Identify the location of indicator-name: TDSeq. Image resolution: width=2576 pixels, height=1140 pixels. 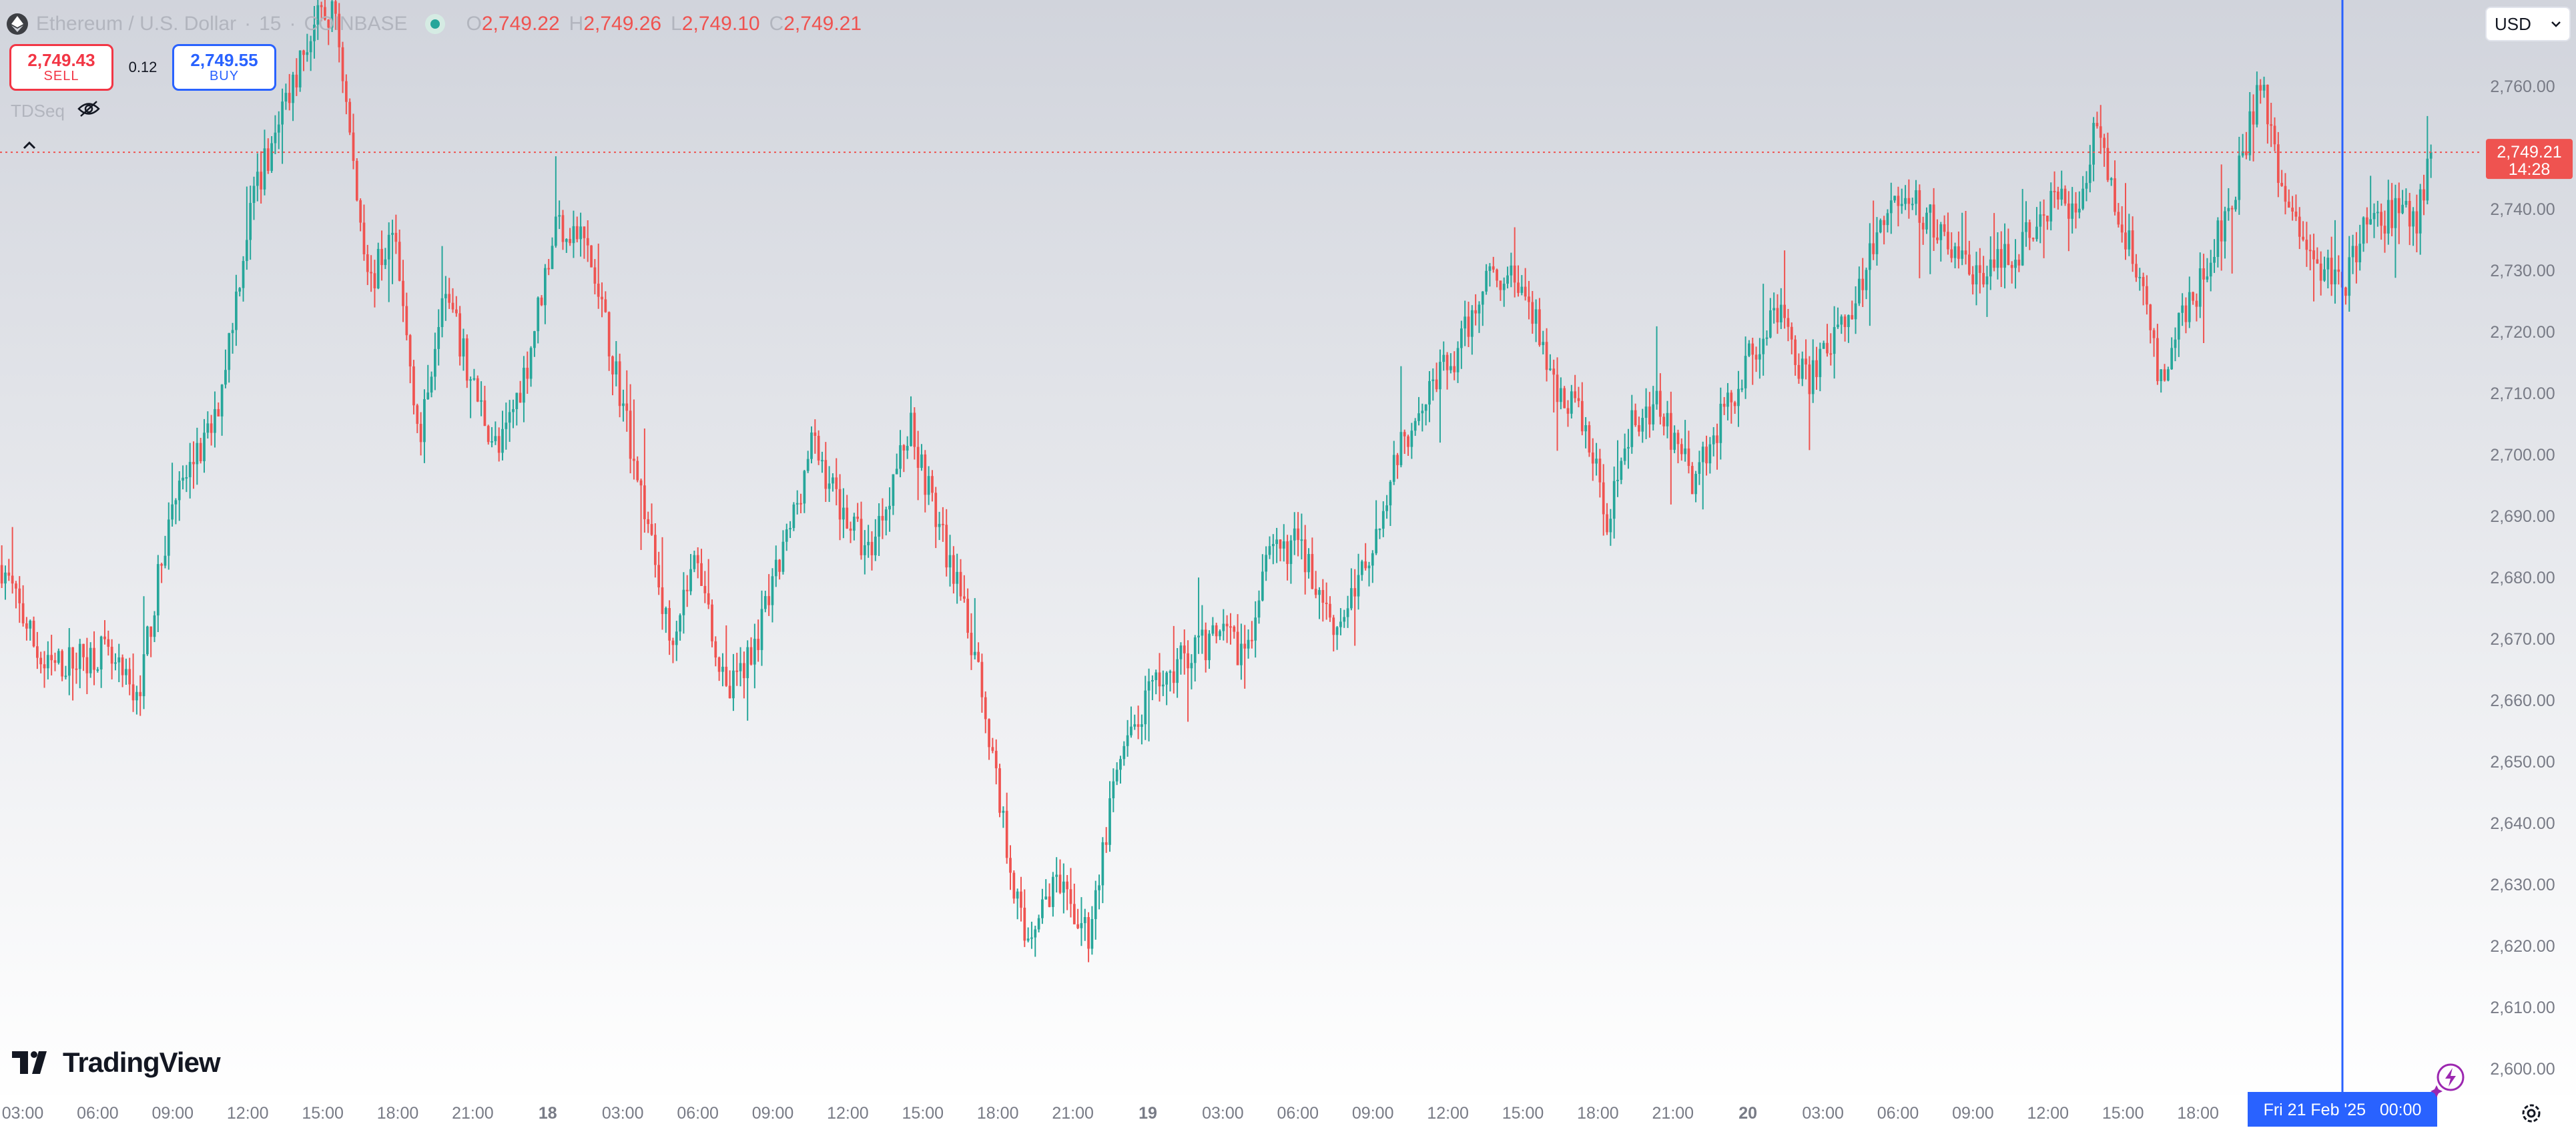
(38, 111).